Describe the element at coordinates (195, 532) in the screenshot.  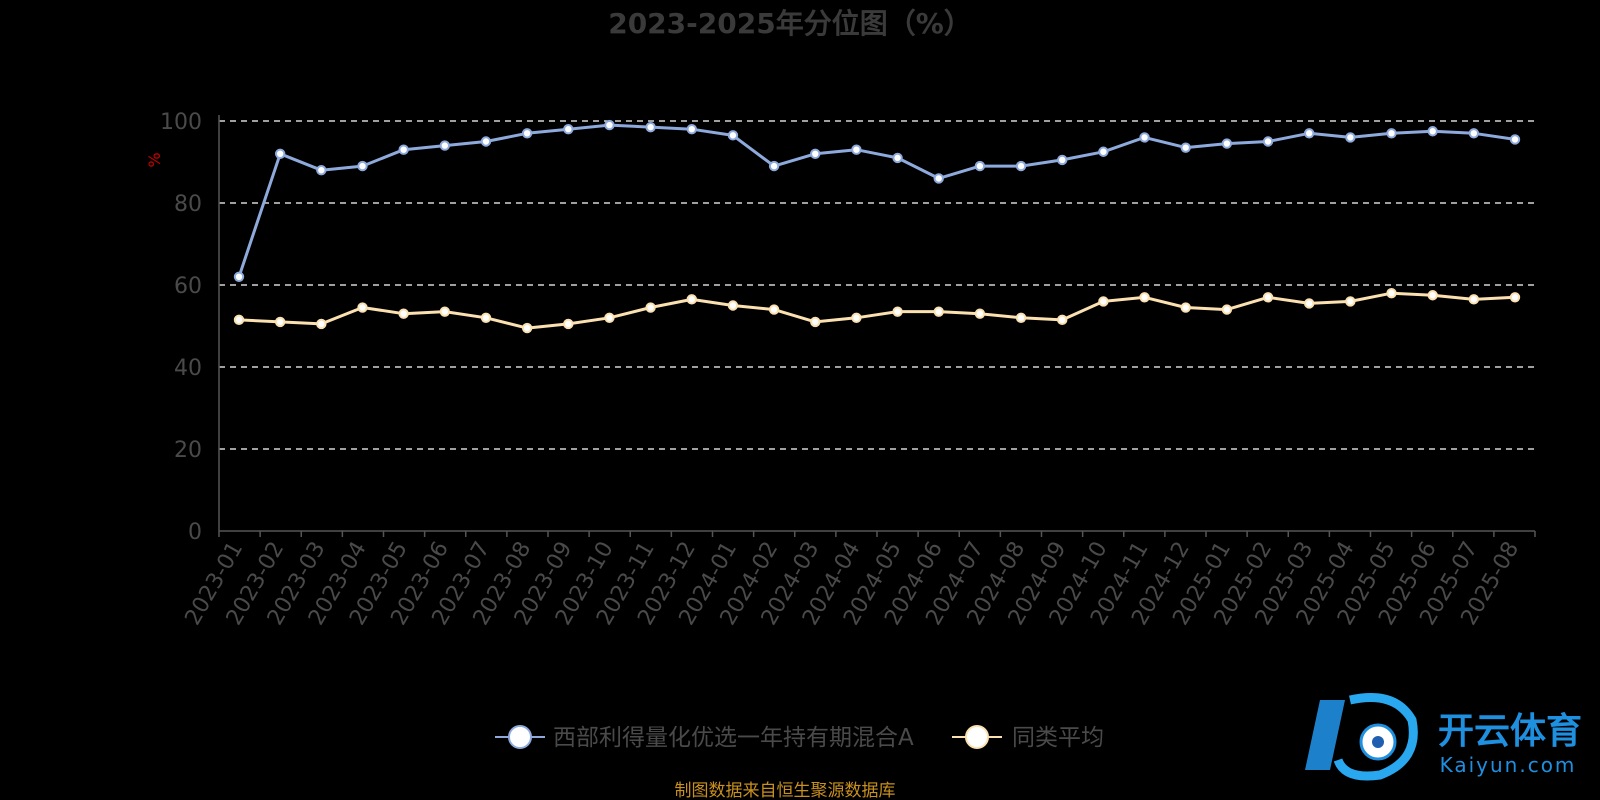
I see `y-tick-label: 0` at that location.